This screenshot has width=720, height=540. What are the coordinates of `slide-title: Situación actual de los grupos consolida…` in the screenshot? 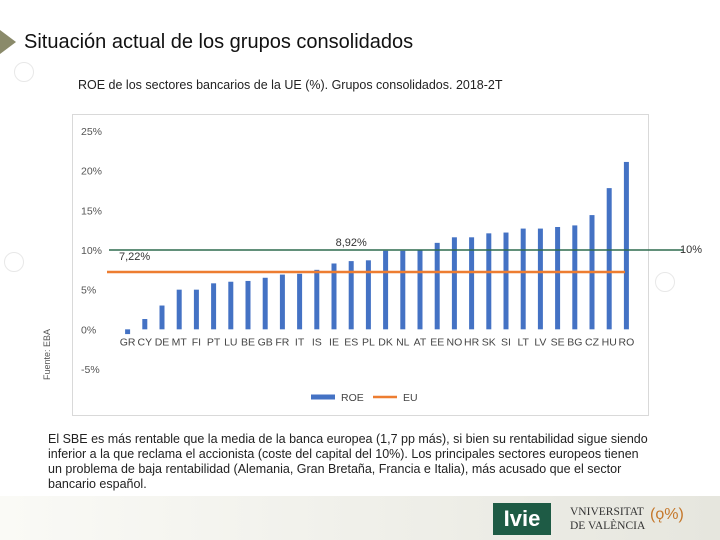 It's located at (219, 42).